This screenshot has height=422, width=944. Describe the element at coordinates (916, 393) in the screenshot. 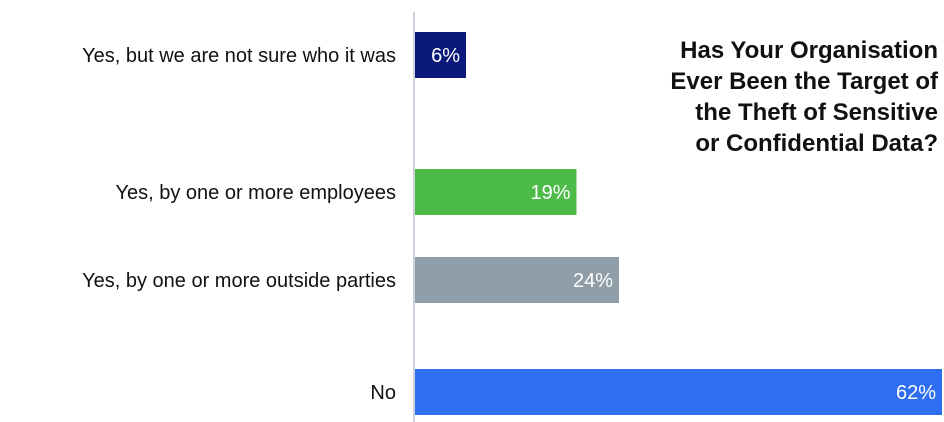

I see `bar-value-label-4: 62%` at that location.